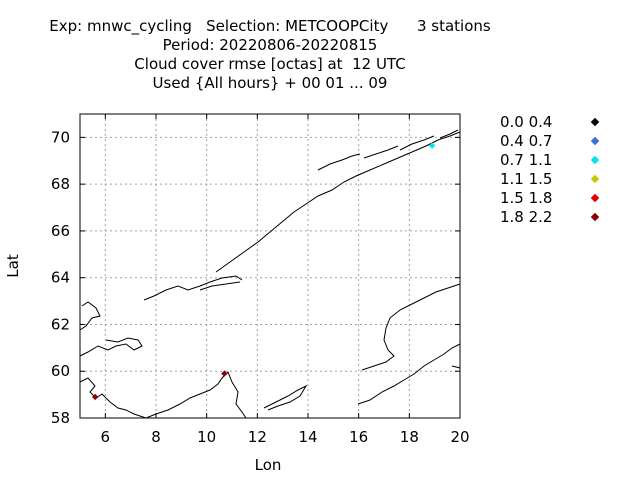  Describe the element at coordinates (526, 198) in the screenshot. I see `legend-label: 1.5 1.8` at that location.